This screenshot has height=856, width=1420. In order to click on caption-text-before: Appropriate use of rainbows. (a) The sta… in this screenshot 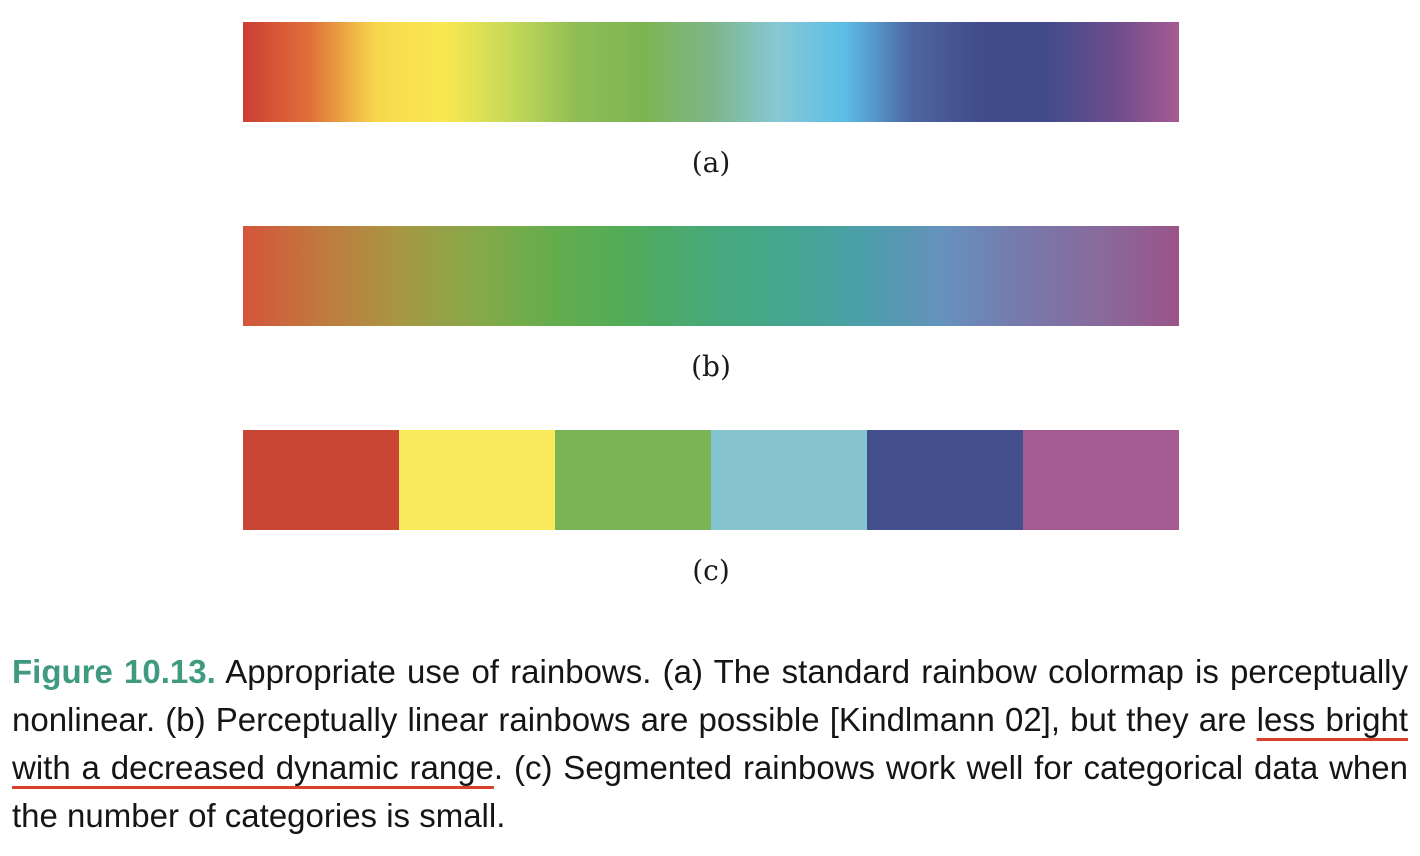, I will do `click(710, 695)`.